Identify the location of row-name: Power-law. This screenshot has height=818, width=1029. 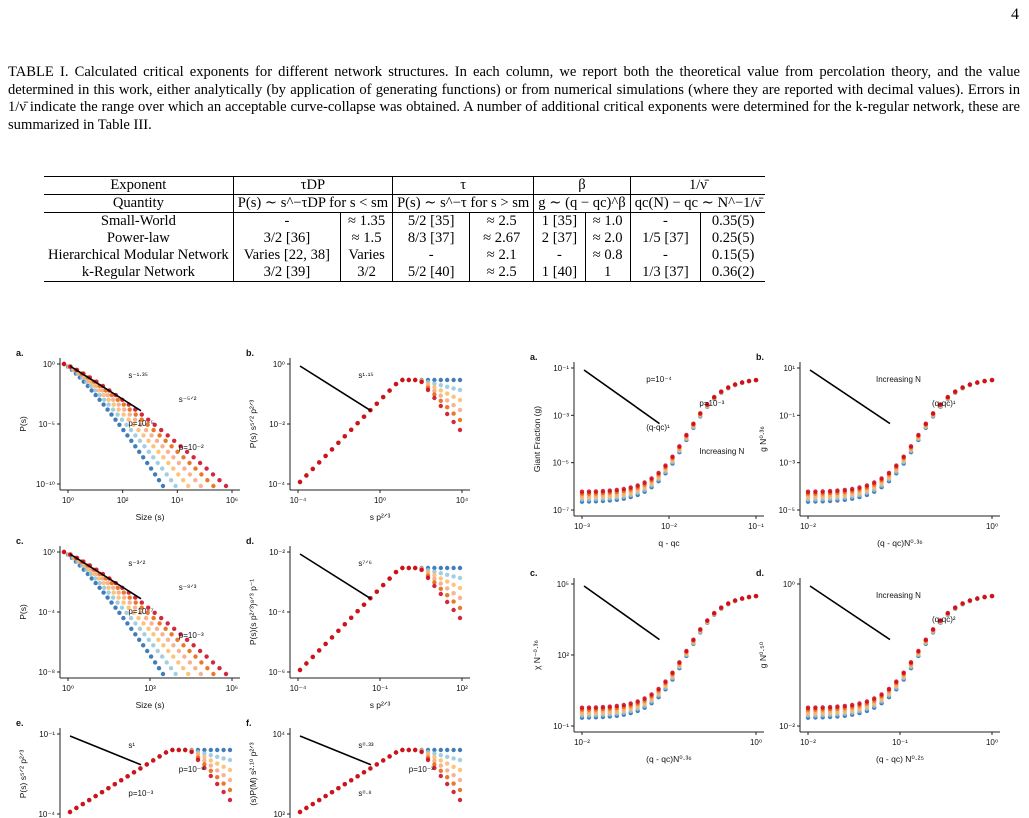
(138, 238).